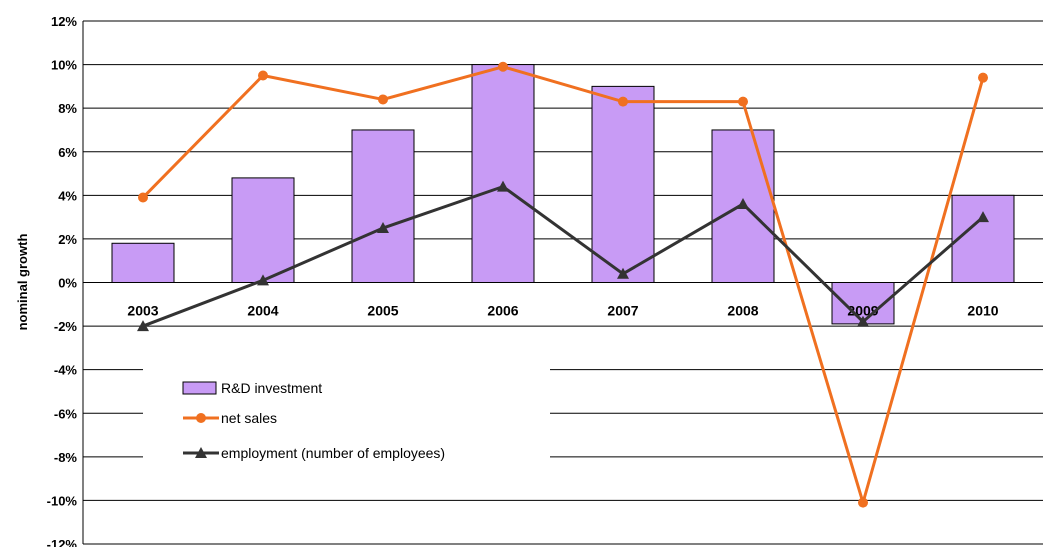 This screenshot has height=547, width=1043. Describe the element at coordinates (66, 370) in the screenshot. I see `y-tick-label: -4%` at that location.